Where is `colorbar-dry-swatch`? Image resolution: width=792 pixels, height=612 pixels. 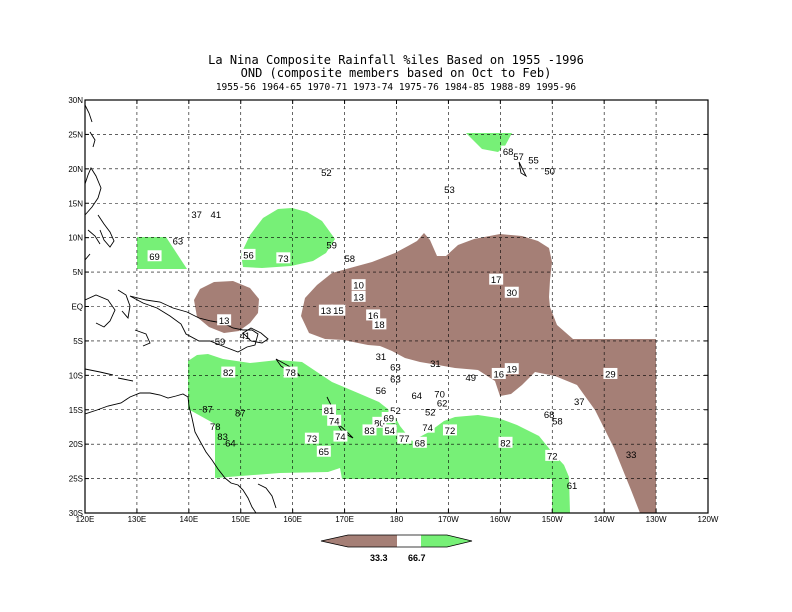
colorbar-dry-swatch is located at coordinates (359, 541).